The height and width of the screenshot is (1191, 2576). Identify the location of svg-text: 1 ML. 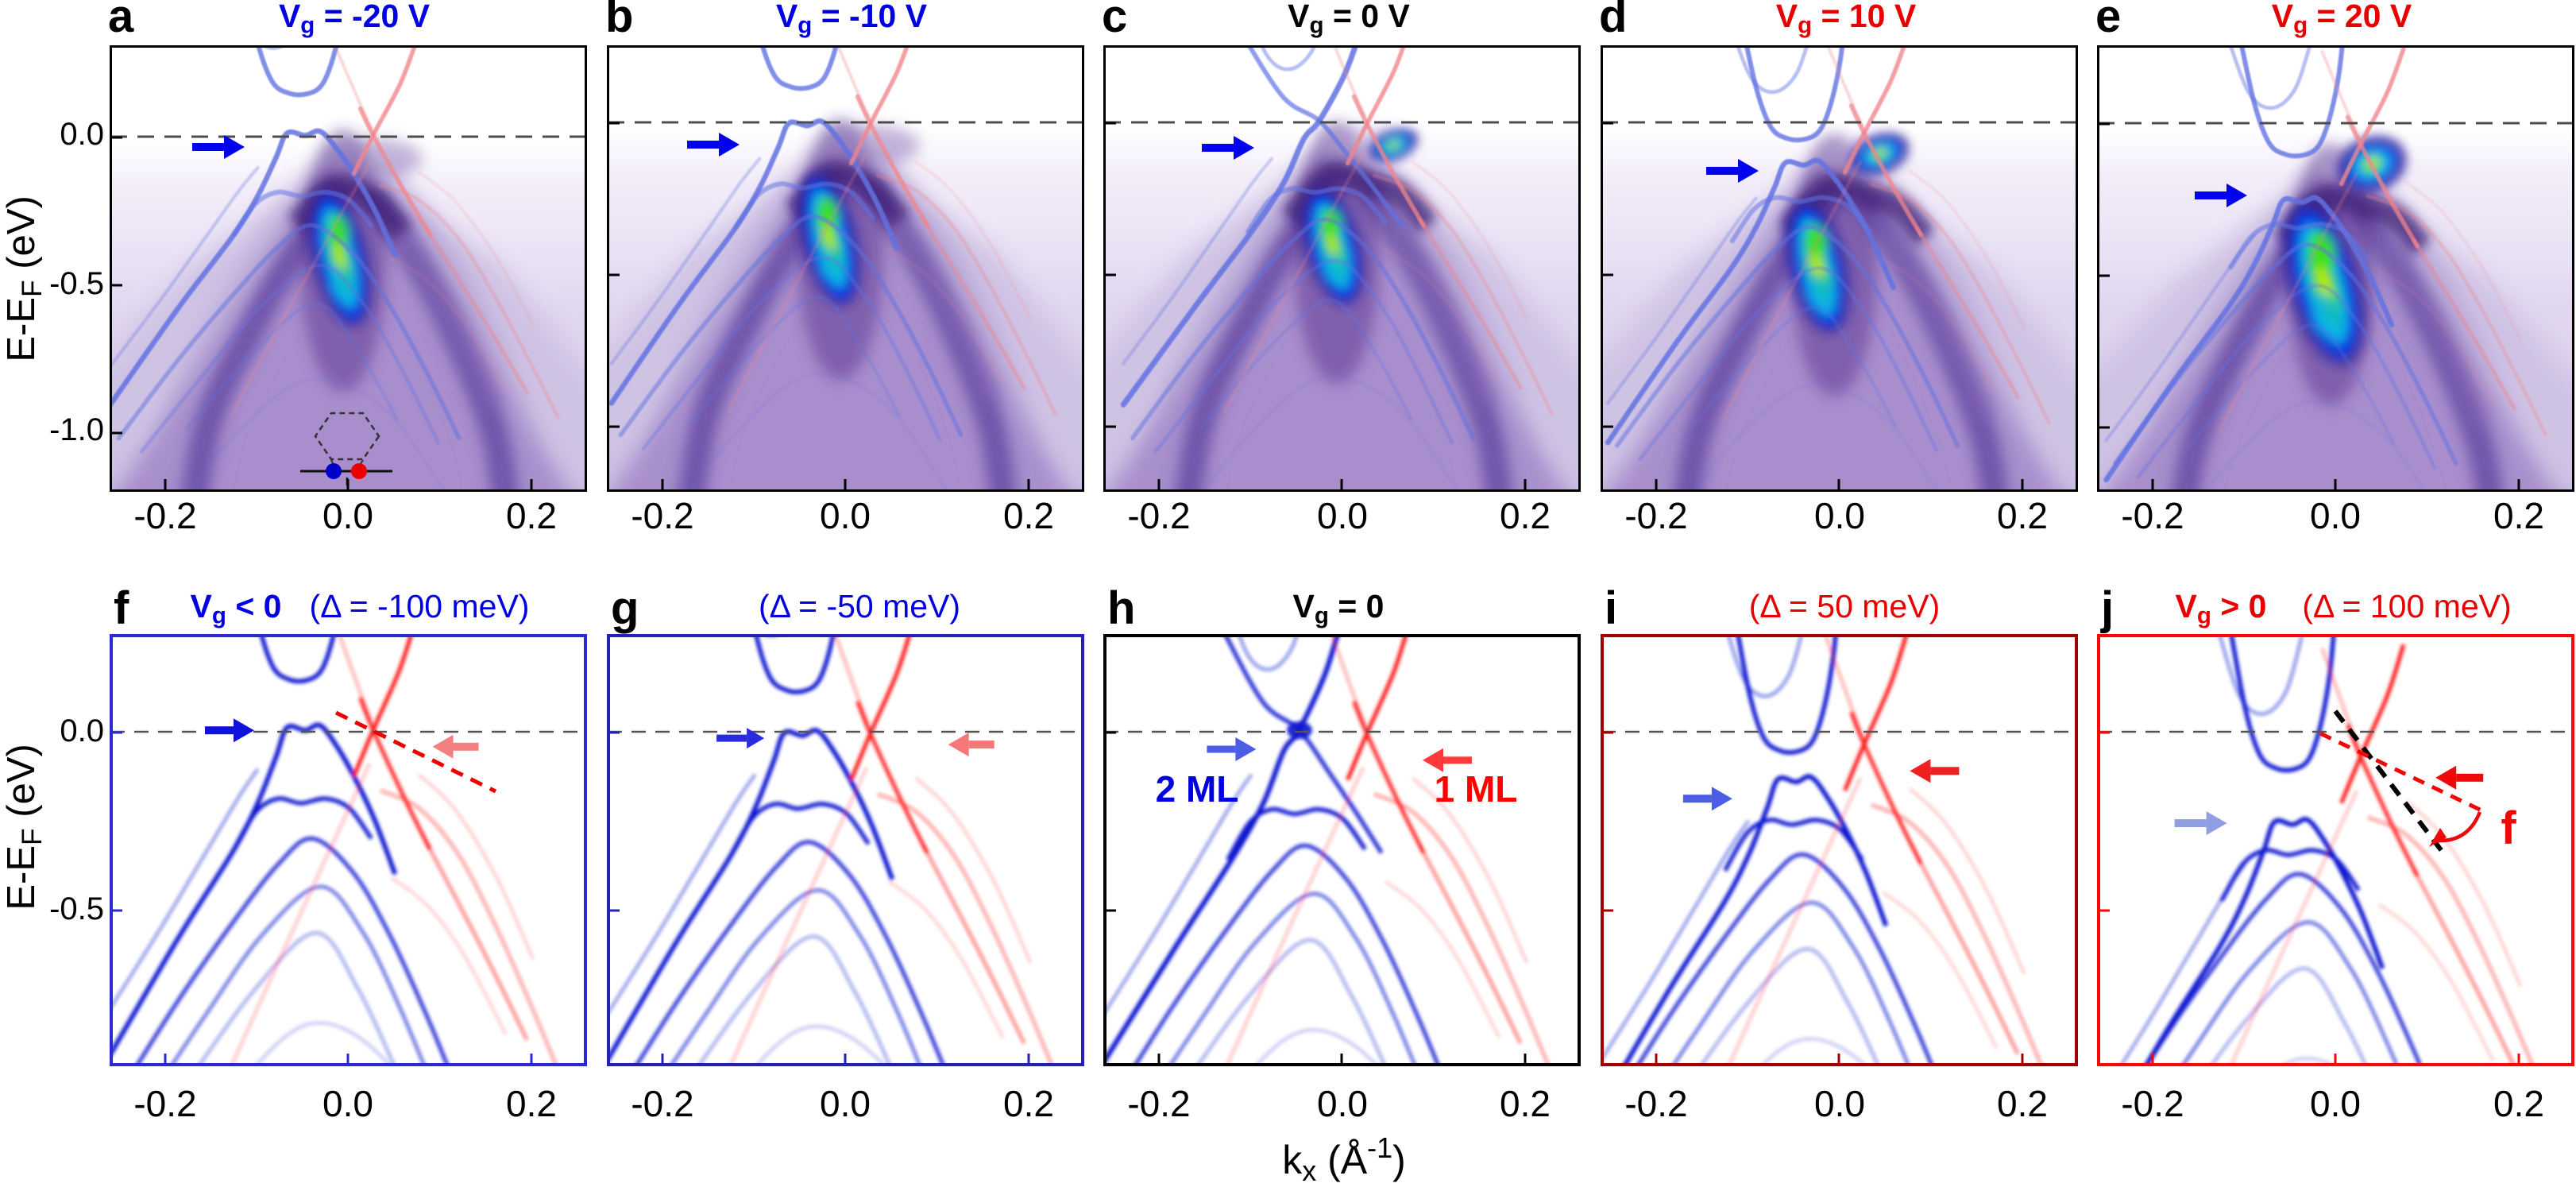
(1477, 789).